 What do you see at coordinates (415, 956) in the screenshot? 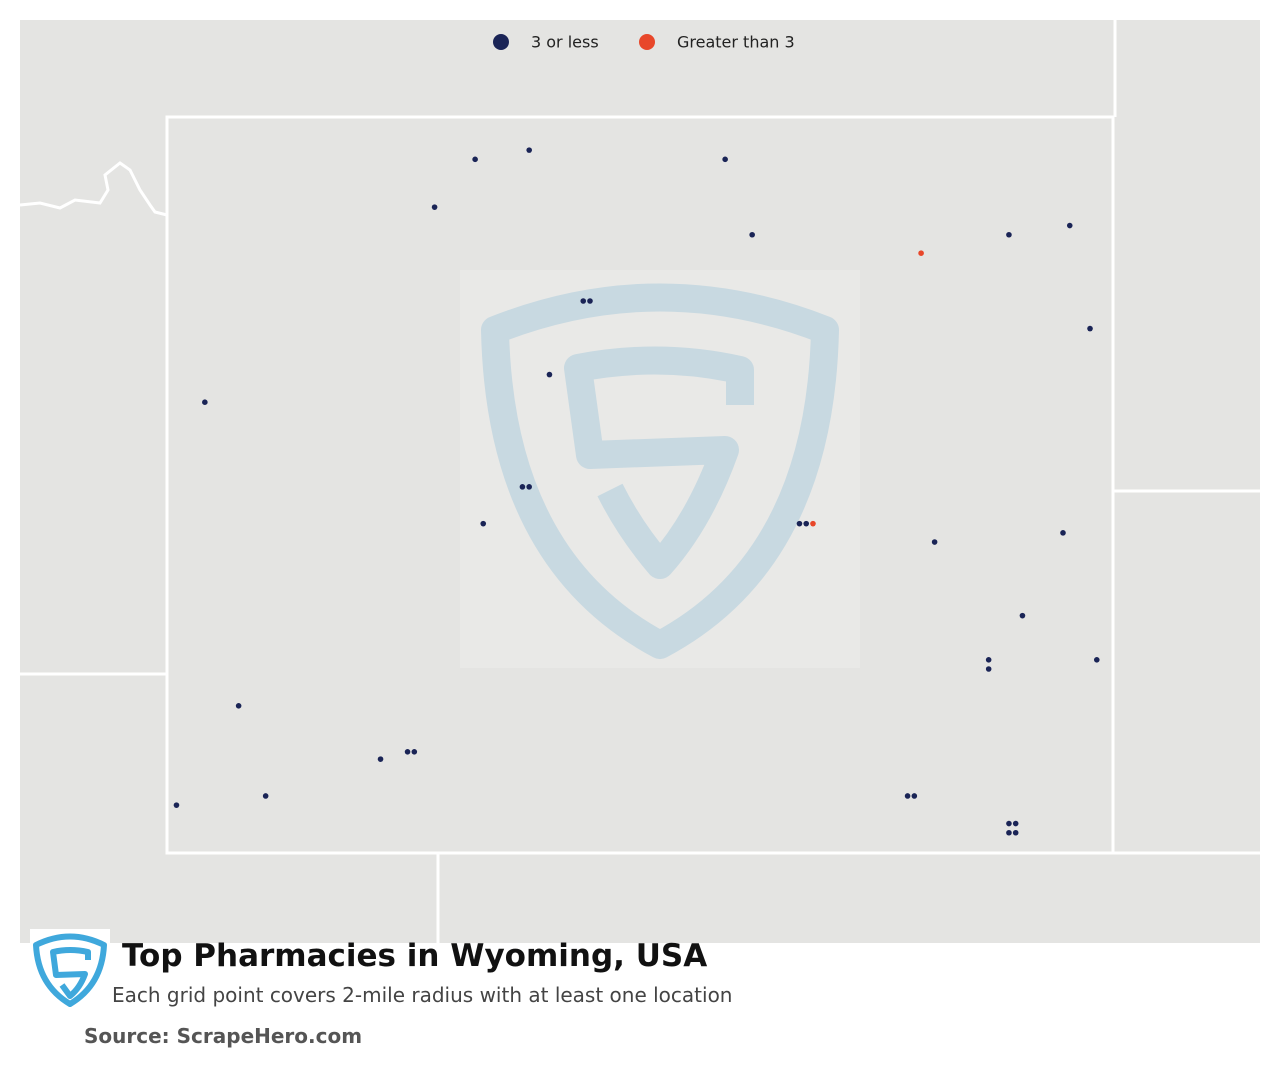
I see `title: Top Pharmacies in Wyoming, USA` at bounding box center [415, 956].